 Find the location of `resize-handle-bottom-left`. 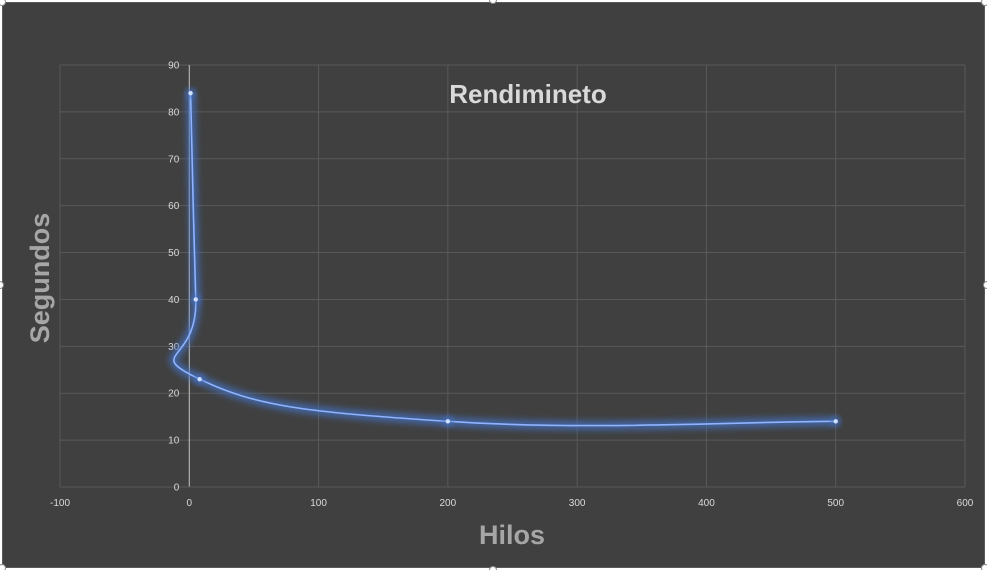

resize-handle-bottom-left is located at coordinates (3, 567).